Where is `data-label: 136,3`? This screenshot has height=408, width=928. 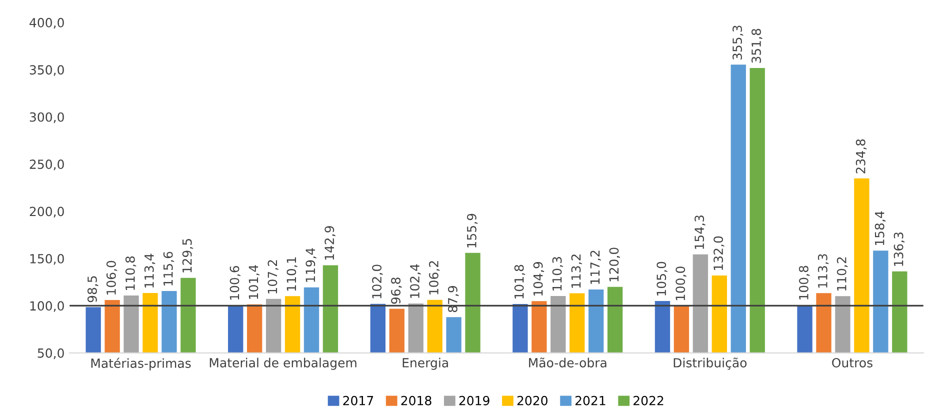
data-label: 136,3 is located at coordinates (899, 249).